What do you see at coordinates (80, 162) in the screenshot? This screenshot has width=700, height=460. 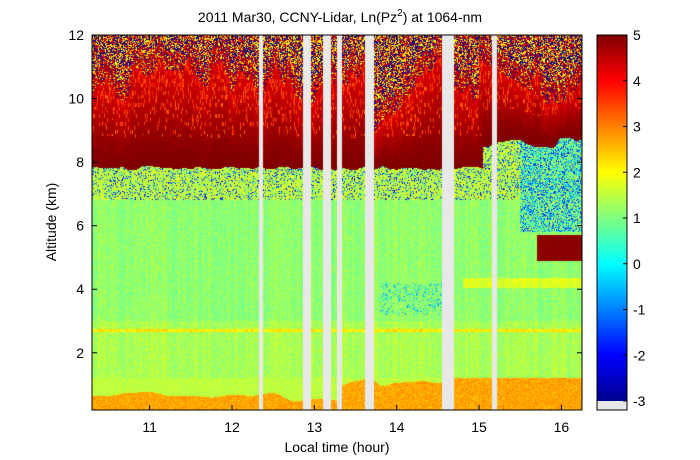 I see `y-tick-label: 8` at bounding box center [80, 162].